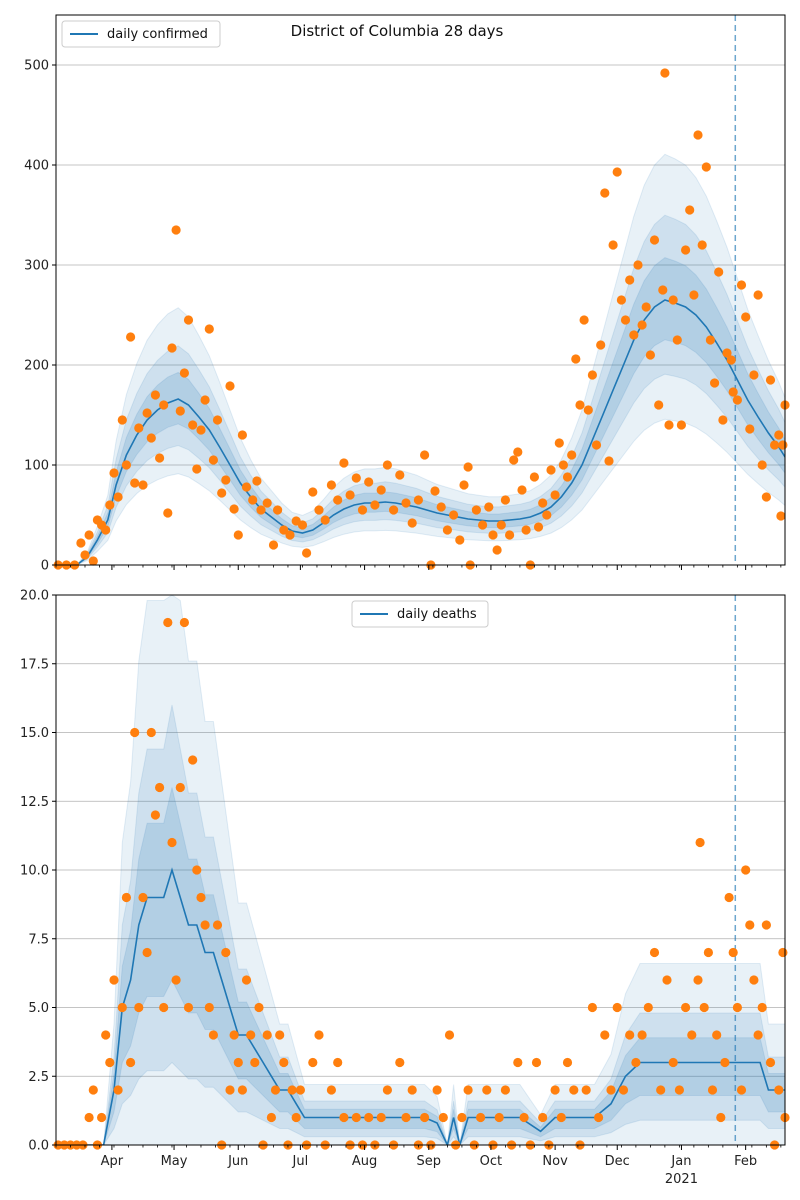  I want to click on y-tick-label: 300, so click(36, 266).